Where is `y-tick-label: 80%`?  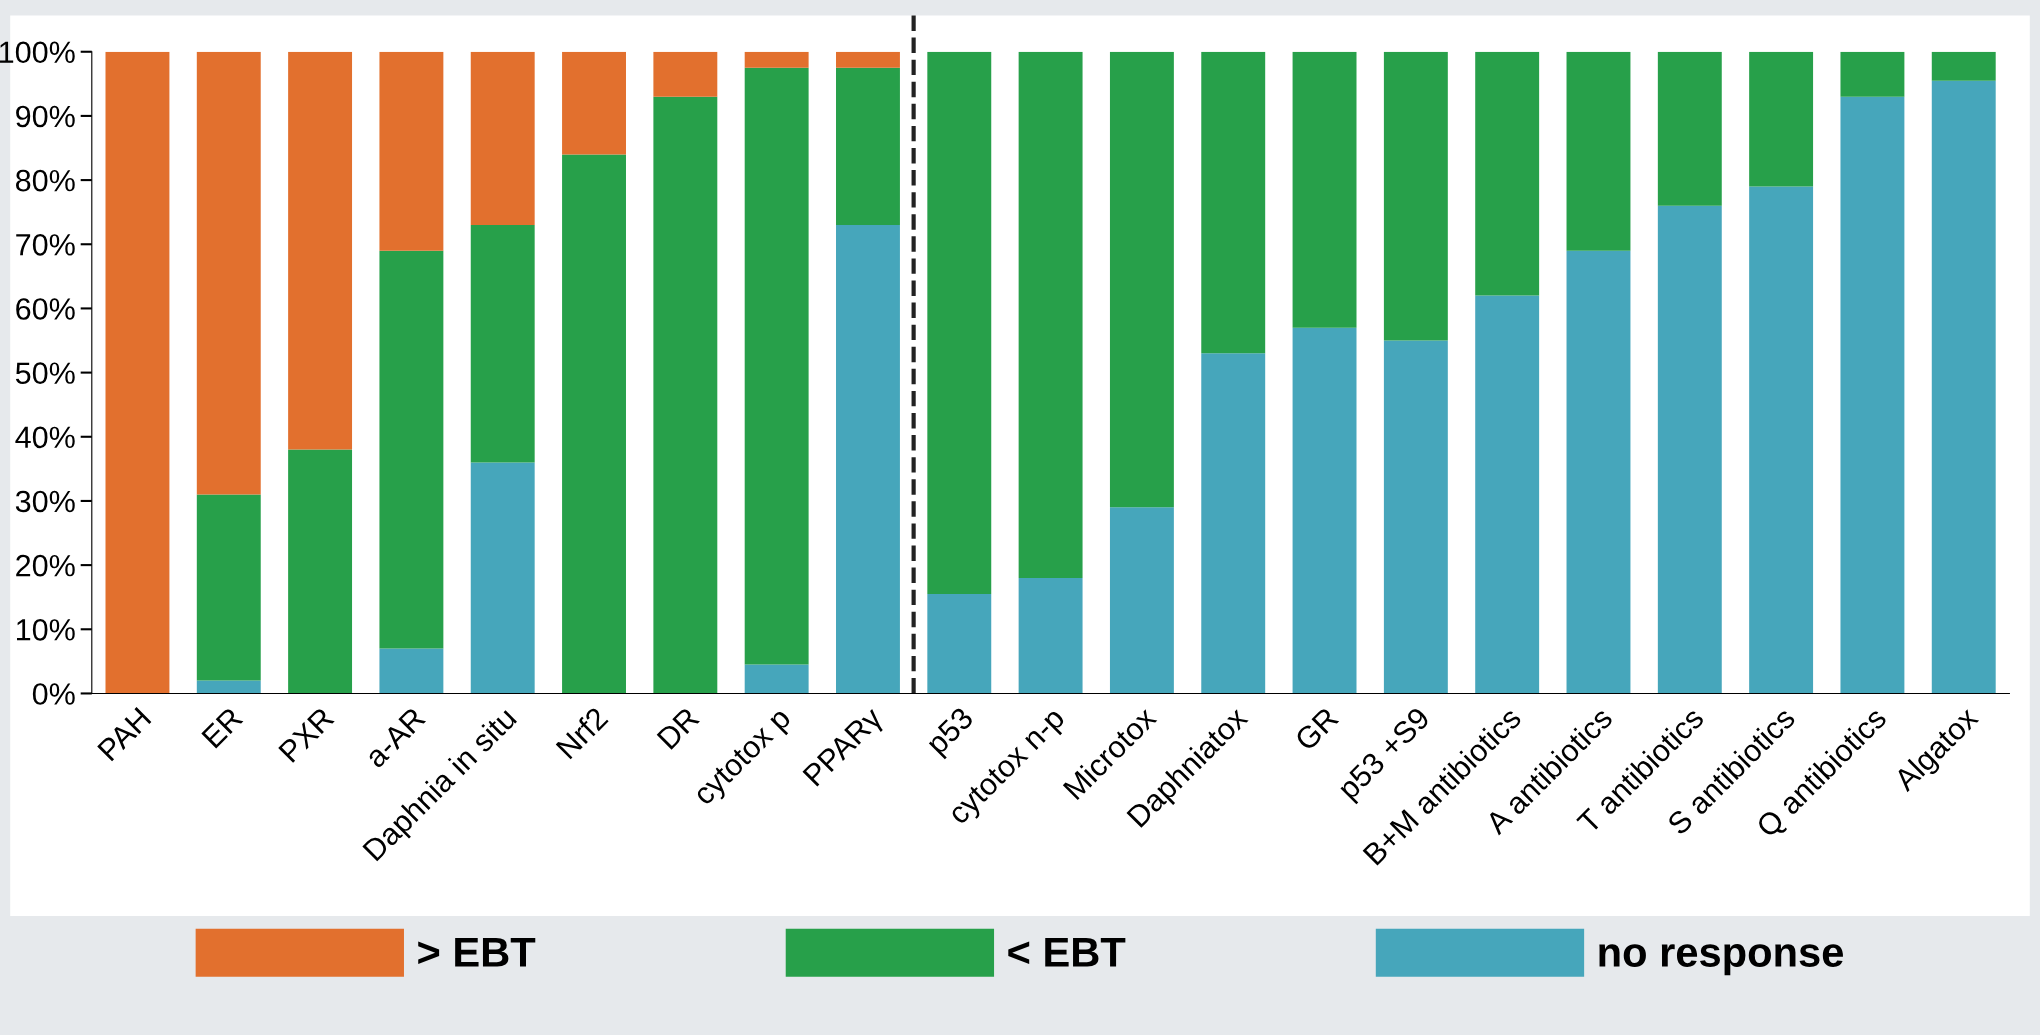
y-tick-label: 80% is located at coordinates (45, 180).